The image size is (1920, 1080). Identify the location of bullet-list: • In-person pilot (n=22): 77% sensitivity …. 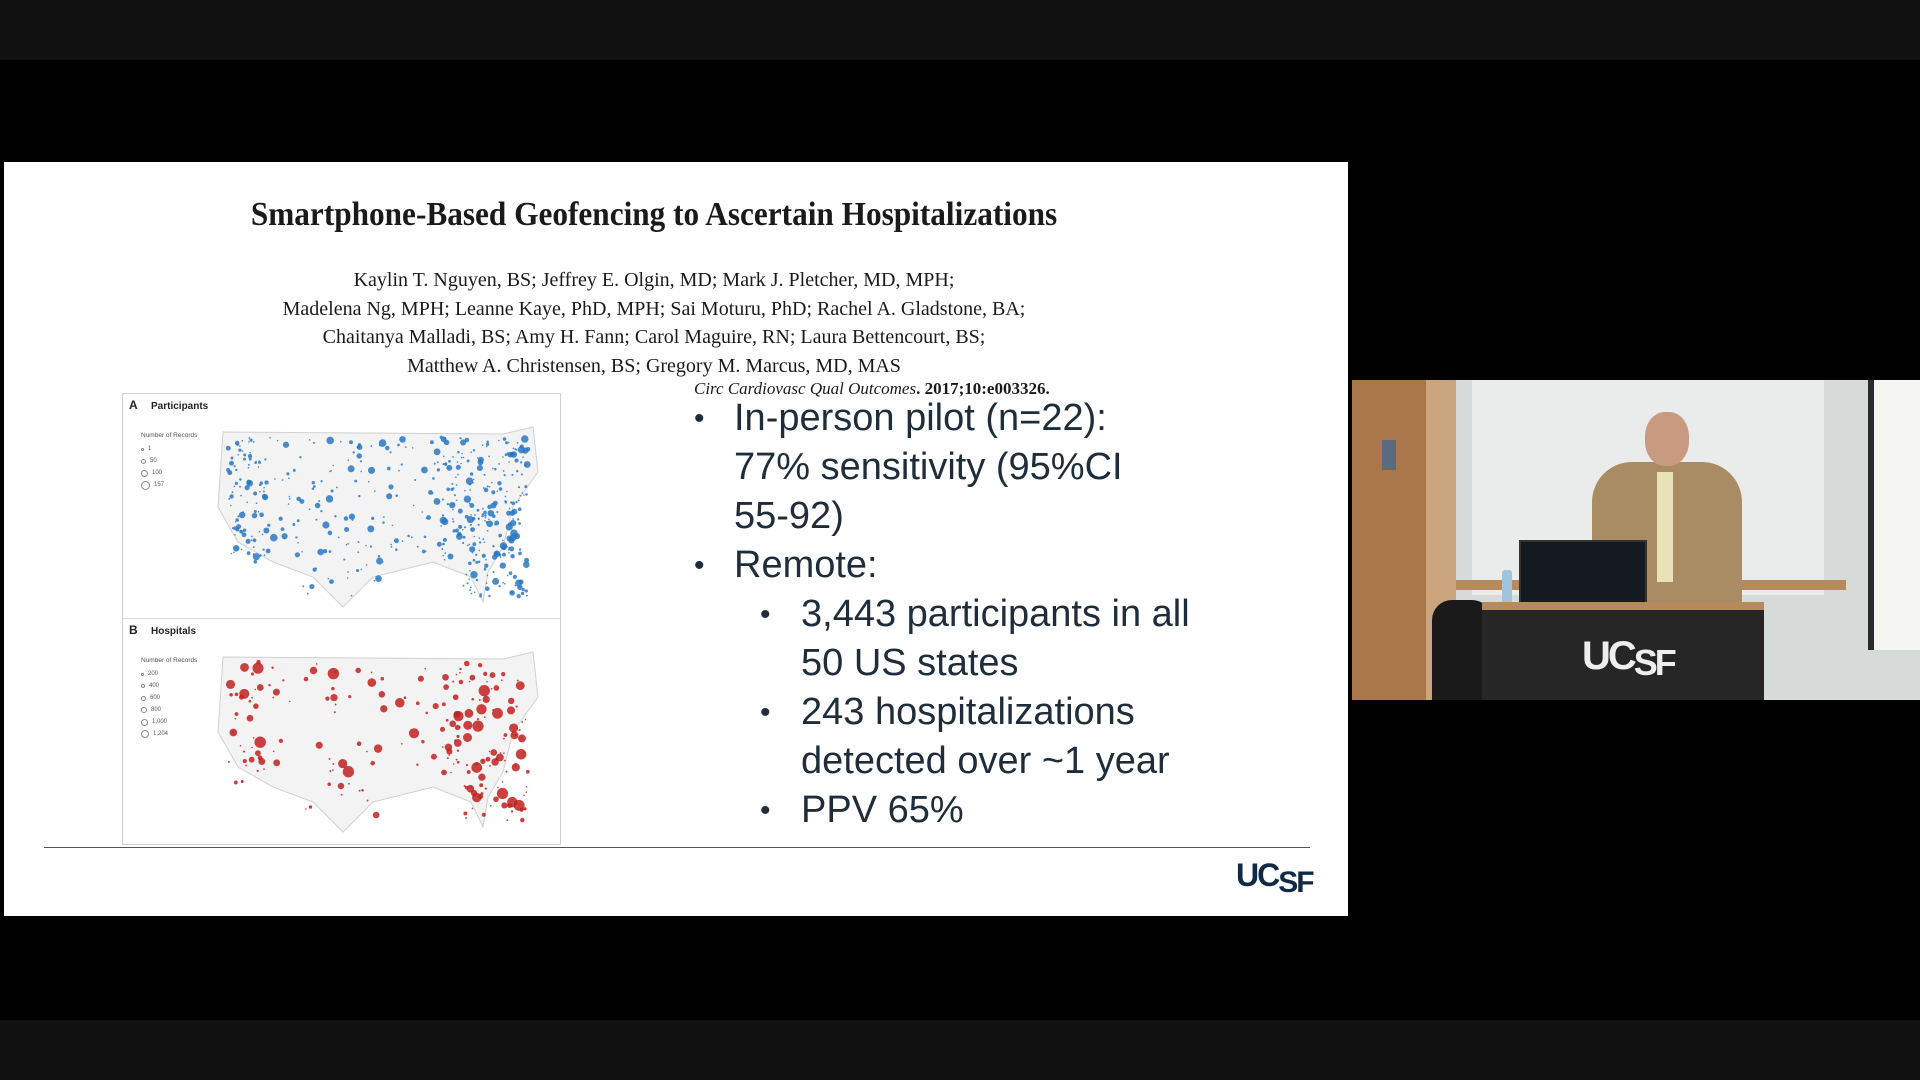
(974, 614).